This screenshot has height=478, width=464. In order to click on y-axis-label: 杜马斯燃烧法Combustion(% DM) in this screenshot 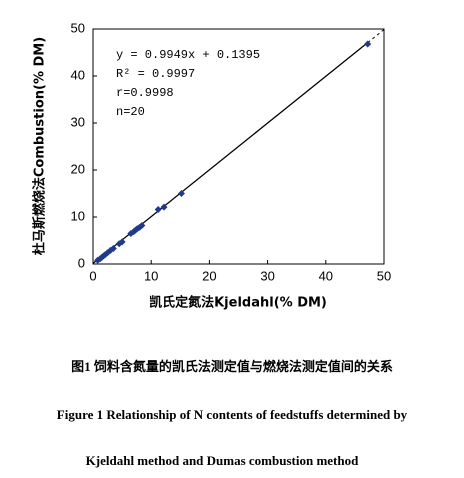, I will do `click(40, 146)`.